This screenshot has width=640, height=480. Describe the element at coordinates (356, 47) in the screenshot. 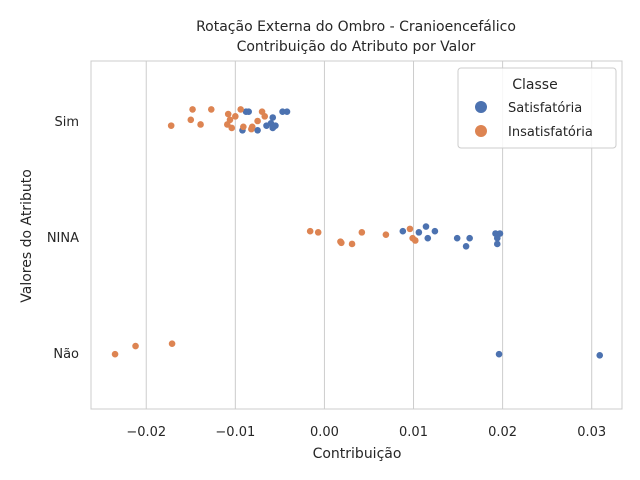

I see `chart-subtitle: Contribuição do Atributo por Valor` at that location.